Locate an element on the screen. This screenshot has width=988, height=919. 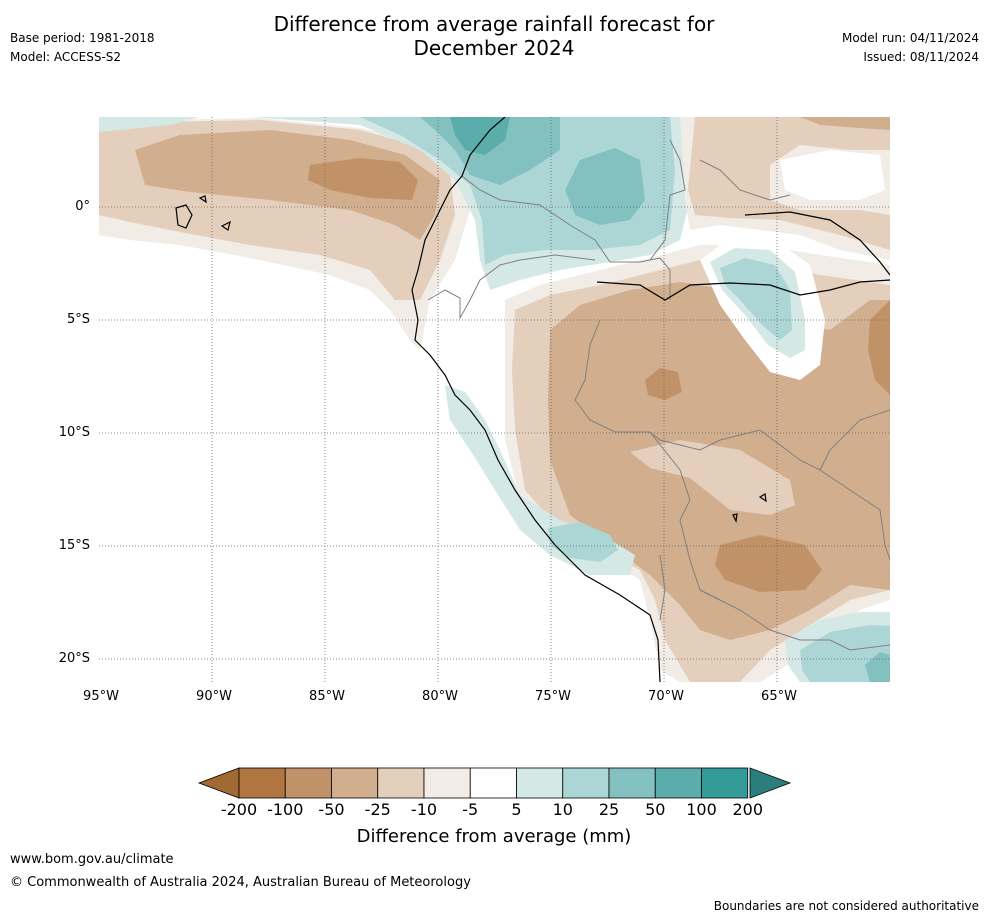
colorbar-tick-label: -25 is located at coordinates (377, 809).